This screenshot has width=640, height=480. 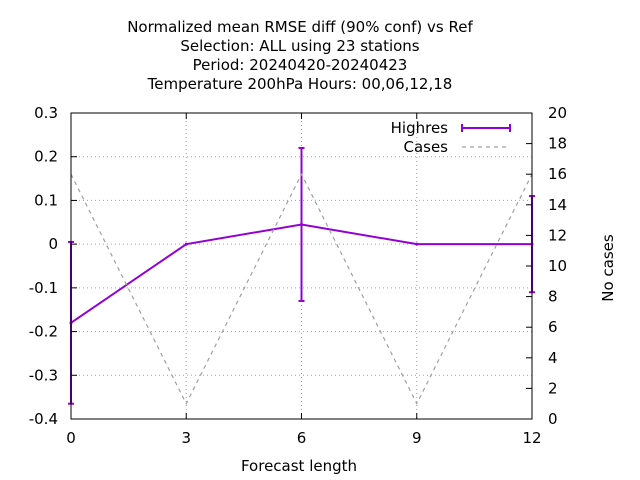 What do you see at coordinates (43, 419) in the screenshot?
I see `y-tick-label: -0.4` at bounding box center [43, 419].